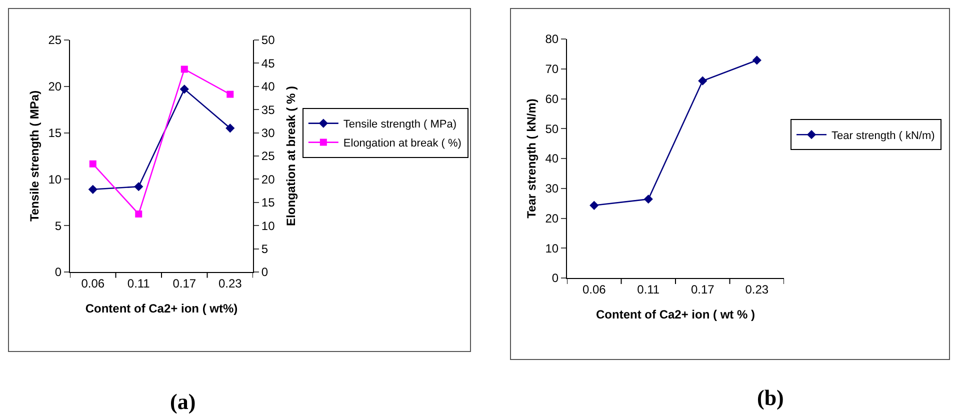 The height and width of the screenshot is (417, 953). Describe the element at coordinates (268, 109) in the screenshot. I see `y2-tick-label: 35` at that location.